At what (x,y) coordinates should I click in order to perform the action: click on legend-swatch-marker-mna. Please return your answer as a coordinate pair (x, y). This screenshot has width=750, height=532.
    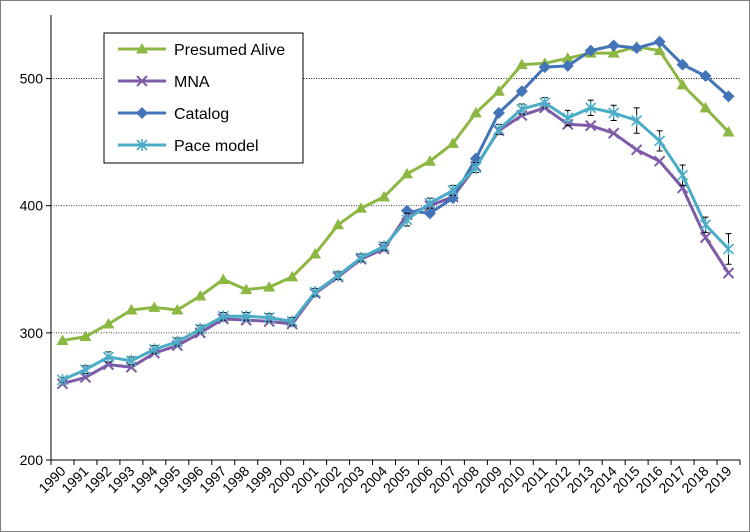
    Looking at the image, I should click on (142, 81).